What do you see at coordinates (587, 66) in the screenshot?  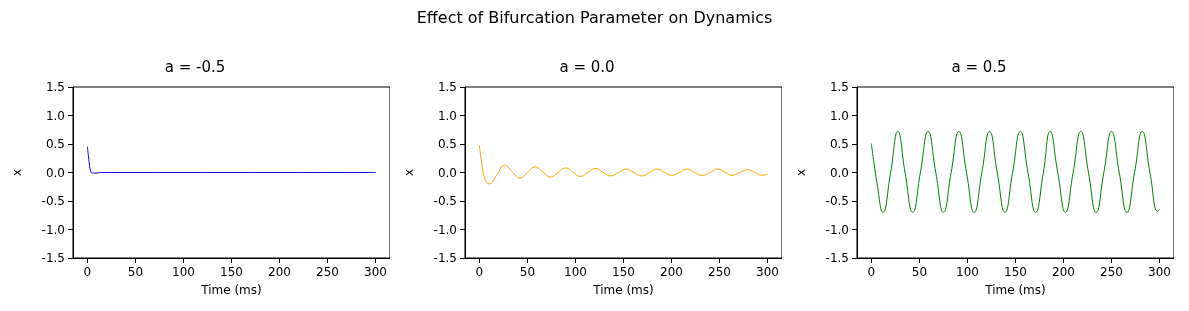 I see `chart-title: a = 0.0` at bounding box center [587, 66].